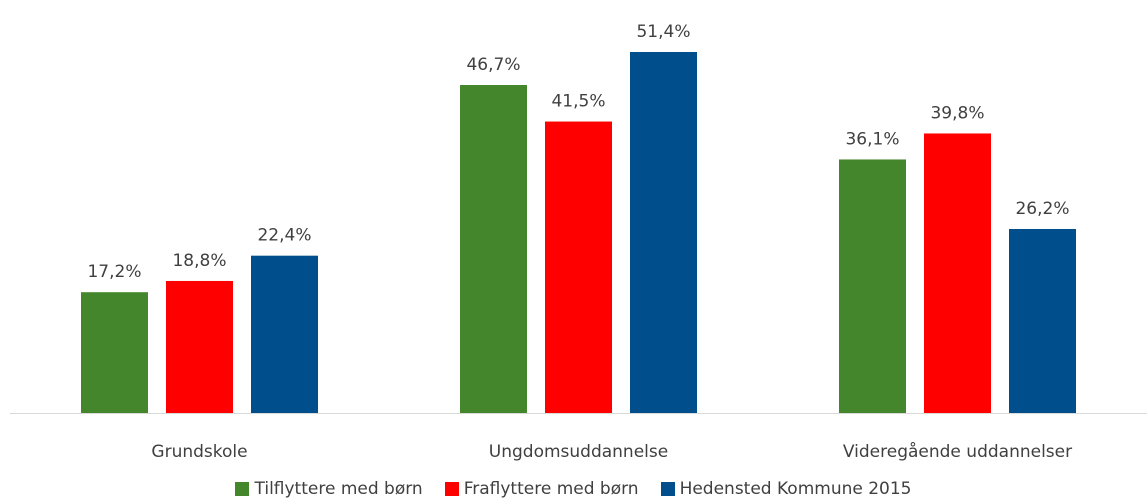 The width and height of the screenshot is (1147, 501). Describe the element at coordinates (338, 489) in the screenshot. I see `legend-label: Tilflyttere med børn` at that location.